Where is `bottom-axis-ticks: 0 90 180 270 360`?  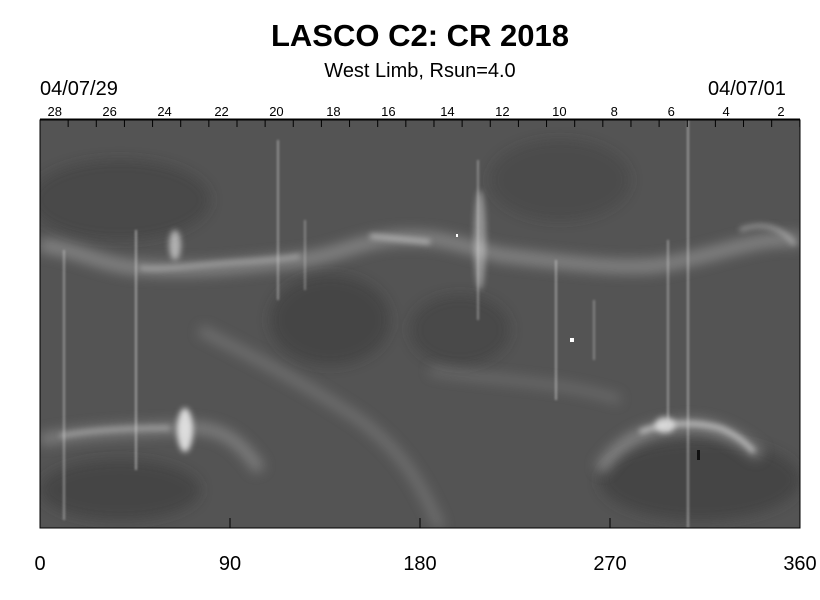
bottom-axis-ticks: 0 90 180 270 360 is located at coordinates (425, 546).